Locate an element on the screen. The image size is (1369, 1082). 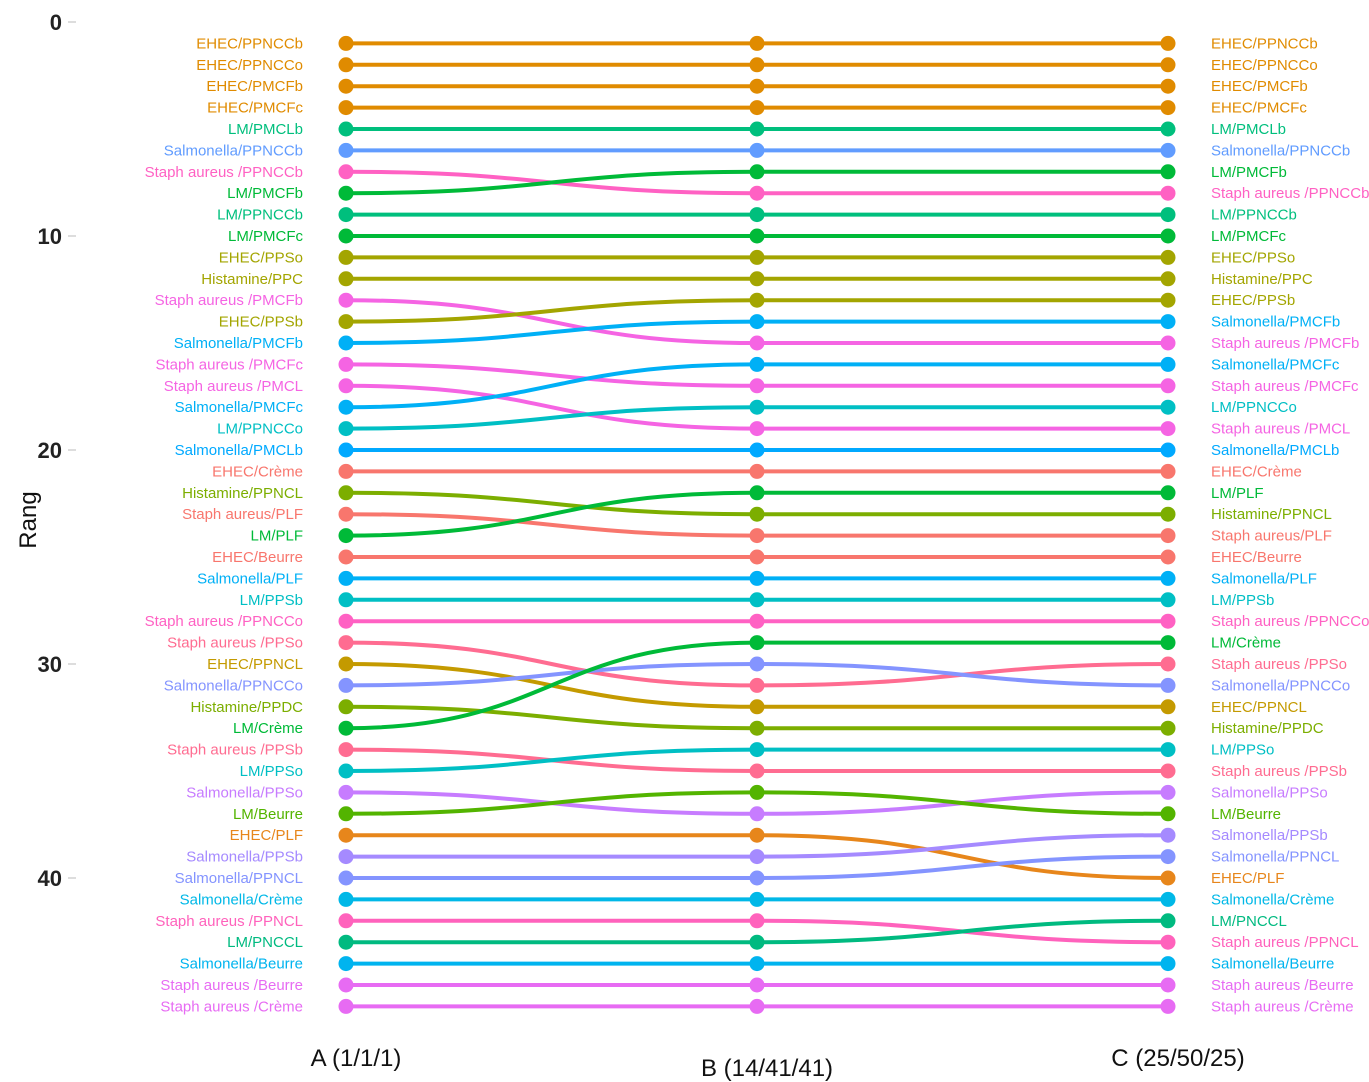
right-label-lm-cr-me: LM/Crème is located at coordinates (1246, 643).